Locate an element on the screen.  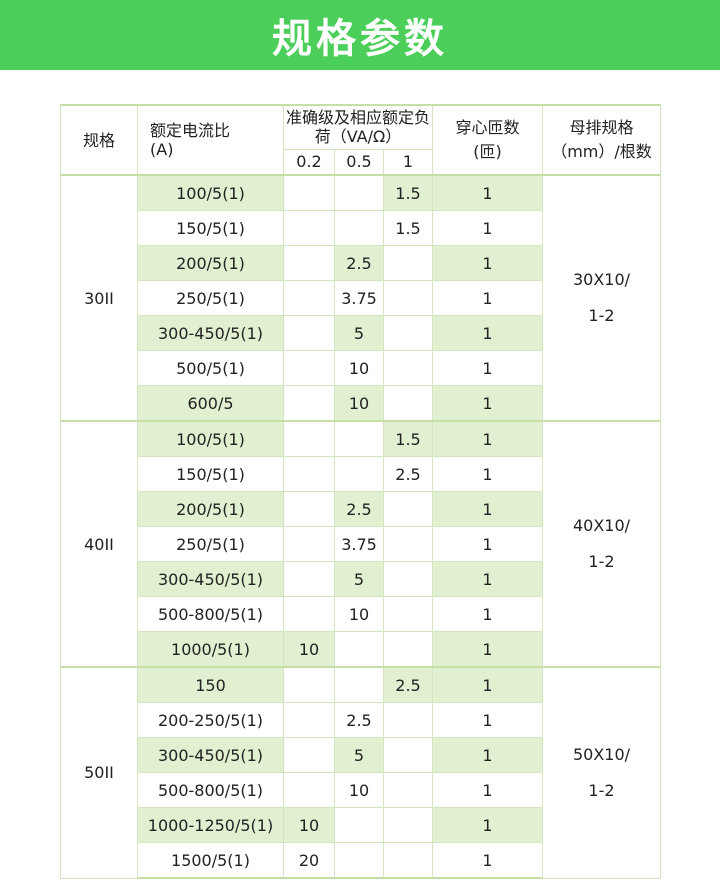
table-row: 500-800/5(1) 10 1 is located at coordinates (361, 614).